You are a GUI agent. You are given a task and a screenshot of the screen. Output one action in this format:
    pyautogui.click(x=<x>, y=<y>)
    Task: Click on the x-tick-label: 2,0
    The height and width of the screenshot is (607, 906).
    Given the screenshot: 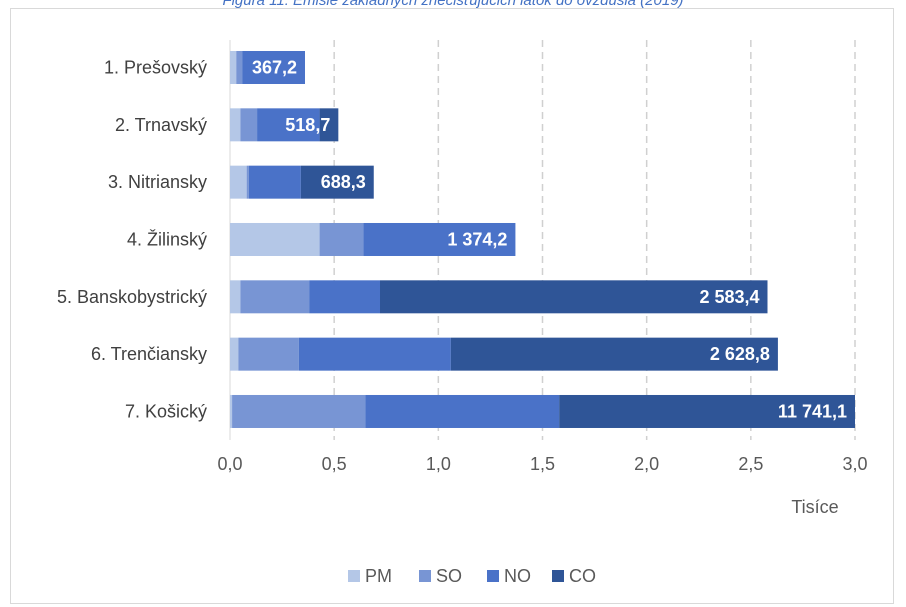 What is the action you would take?
    pyautogui.click(x=646, y=464)
    